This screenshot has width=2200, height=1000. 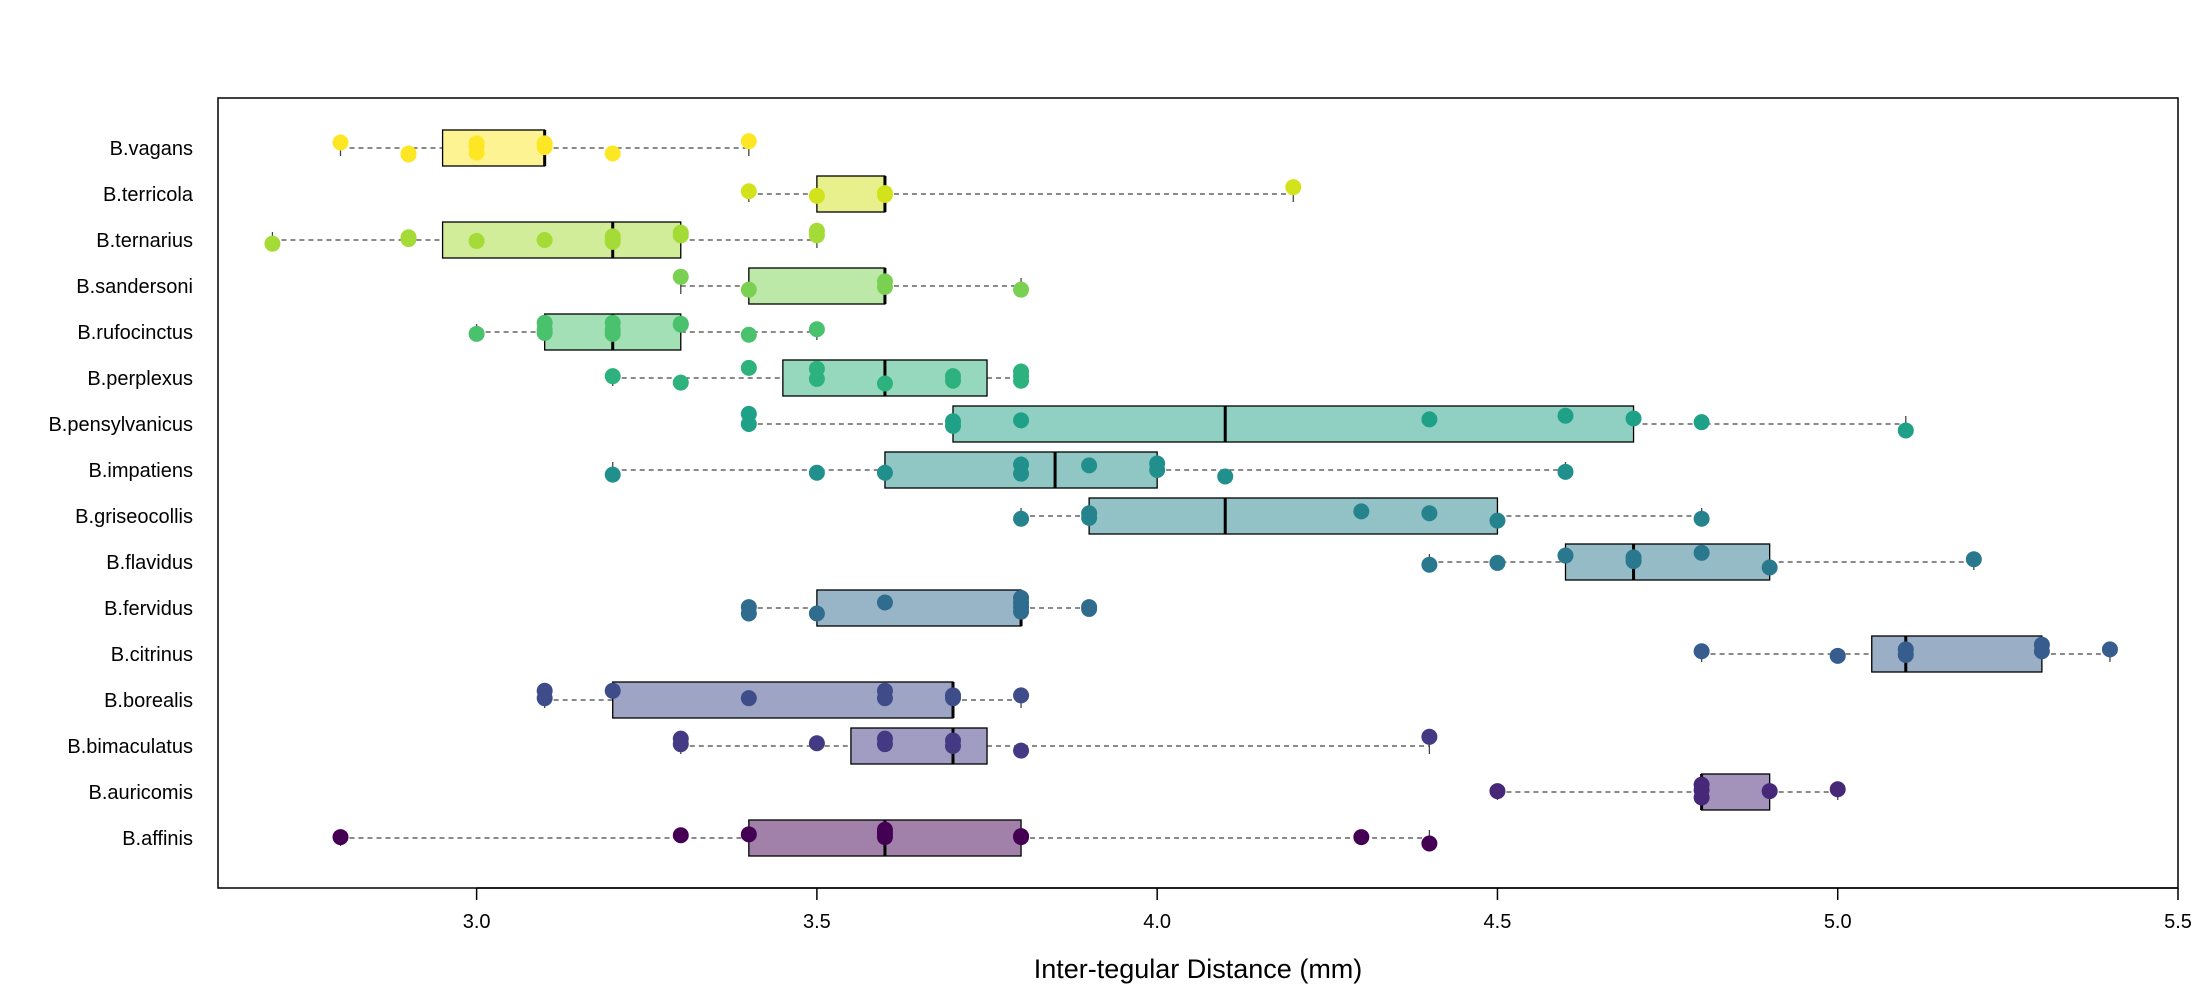 What do you see at coordinates (149, 563) in the screenshot?
I see `category-label: B.flavidus` at bounding box center [149, 563].